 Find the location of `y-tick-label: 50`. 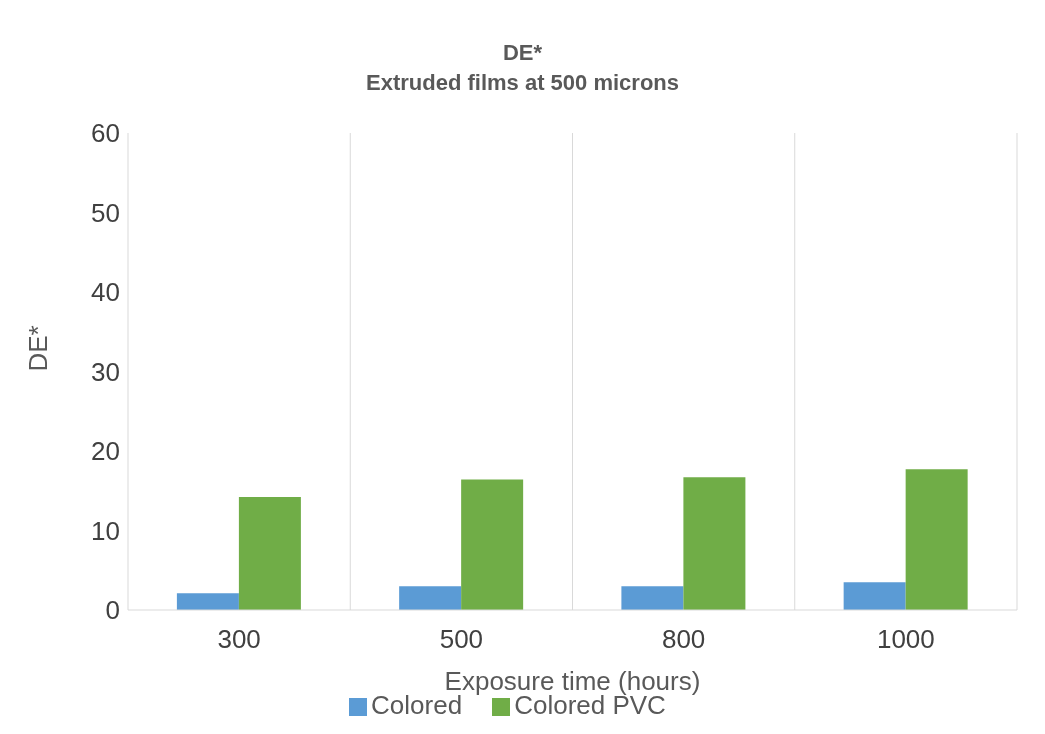

y-tick-label: 50 is located at coordinates (105, 212).